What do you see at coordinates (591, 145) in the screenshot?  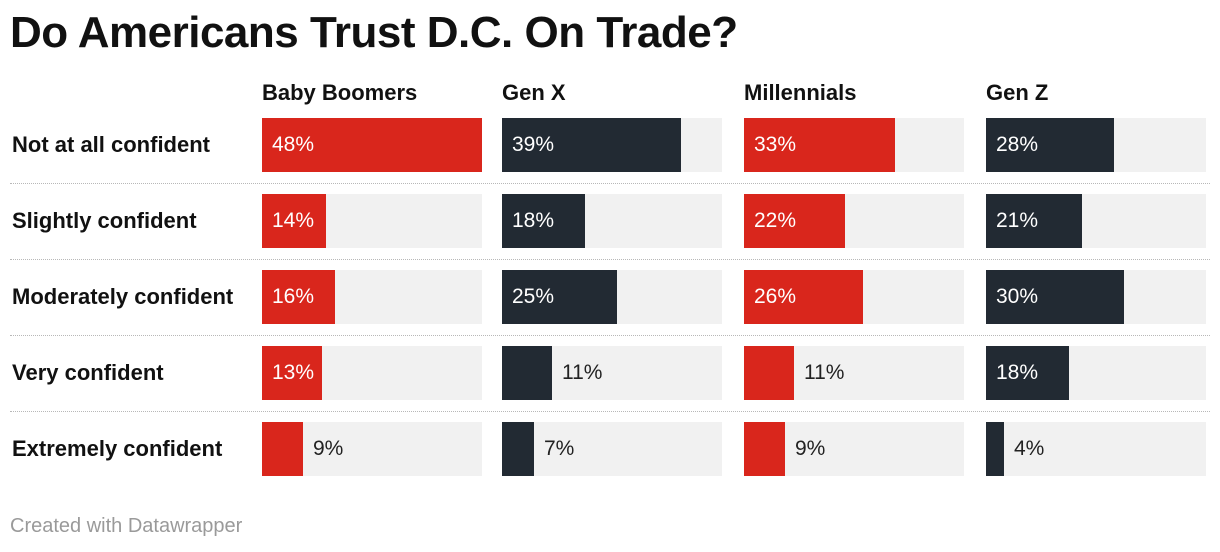 I see `bar-gen-x-not-at-all-confident` at bounding box center [591, 145].